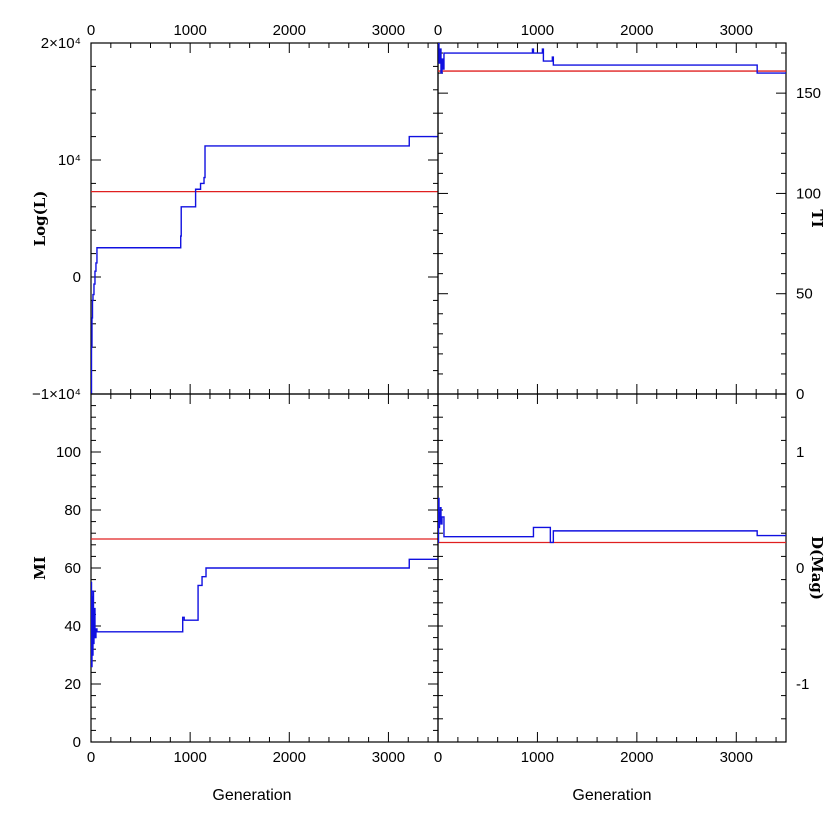 This screenshot has height=830, width=830. Describe the element at coordinates (72, 568) in the screenshot. I see `y-tick-label: 60` at that location.